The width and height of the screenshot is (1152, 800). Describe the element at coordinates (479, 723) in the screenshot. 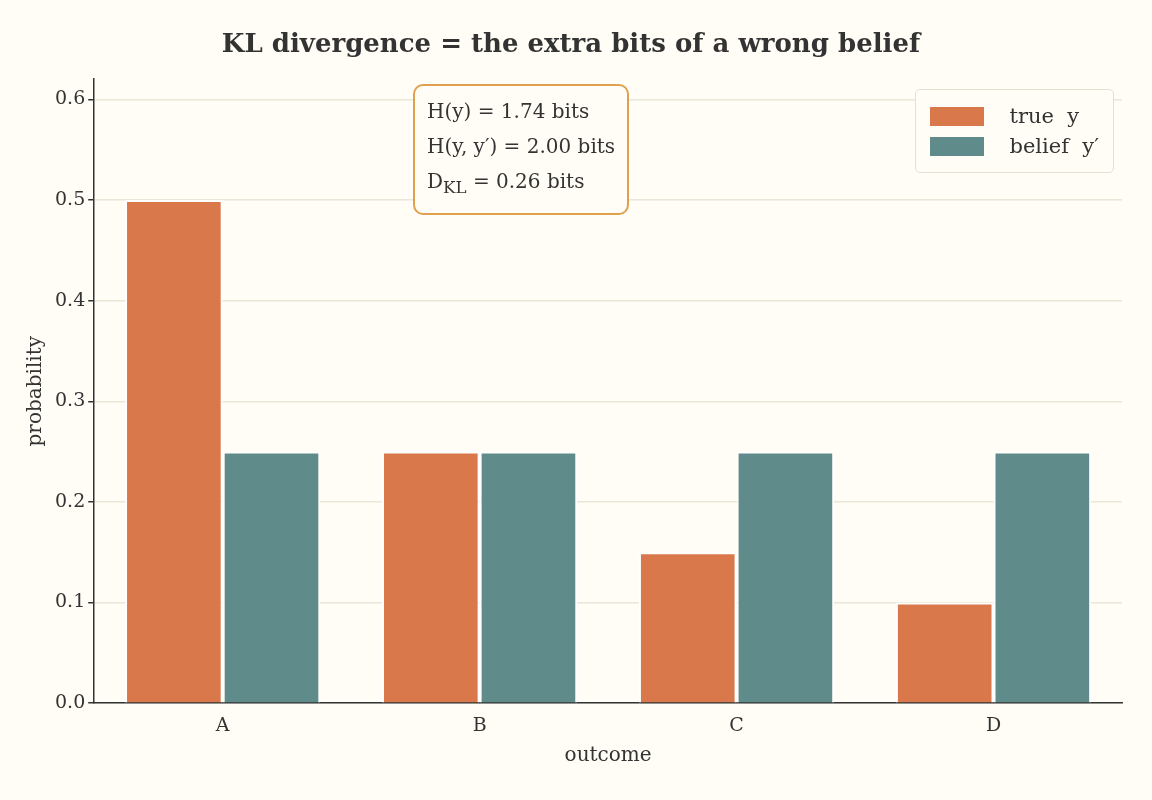

I see `x-tick-label: B` at that location.